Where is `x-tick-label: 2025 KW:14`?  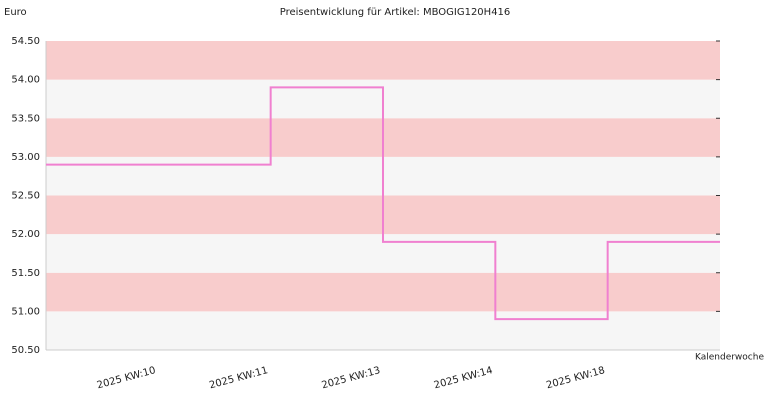
x-tick-label: 2025 KW:14 is located at coordinates (463, 378).